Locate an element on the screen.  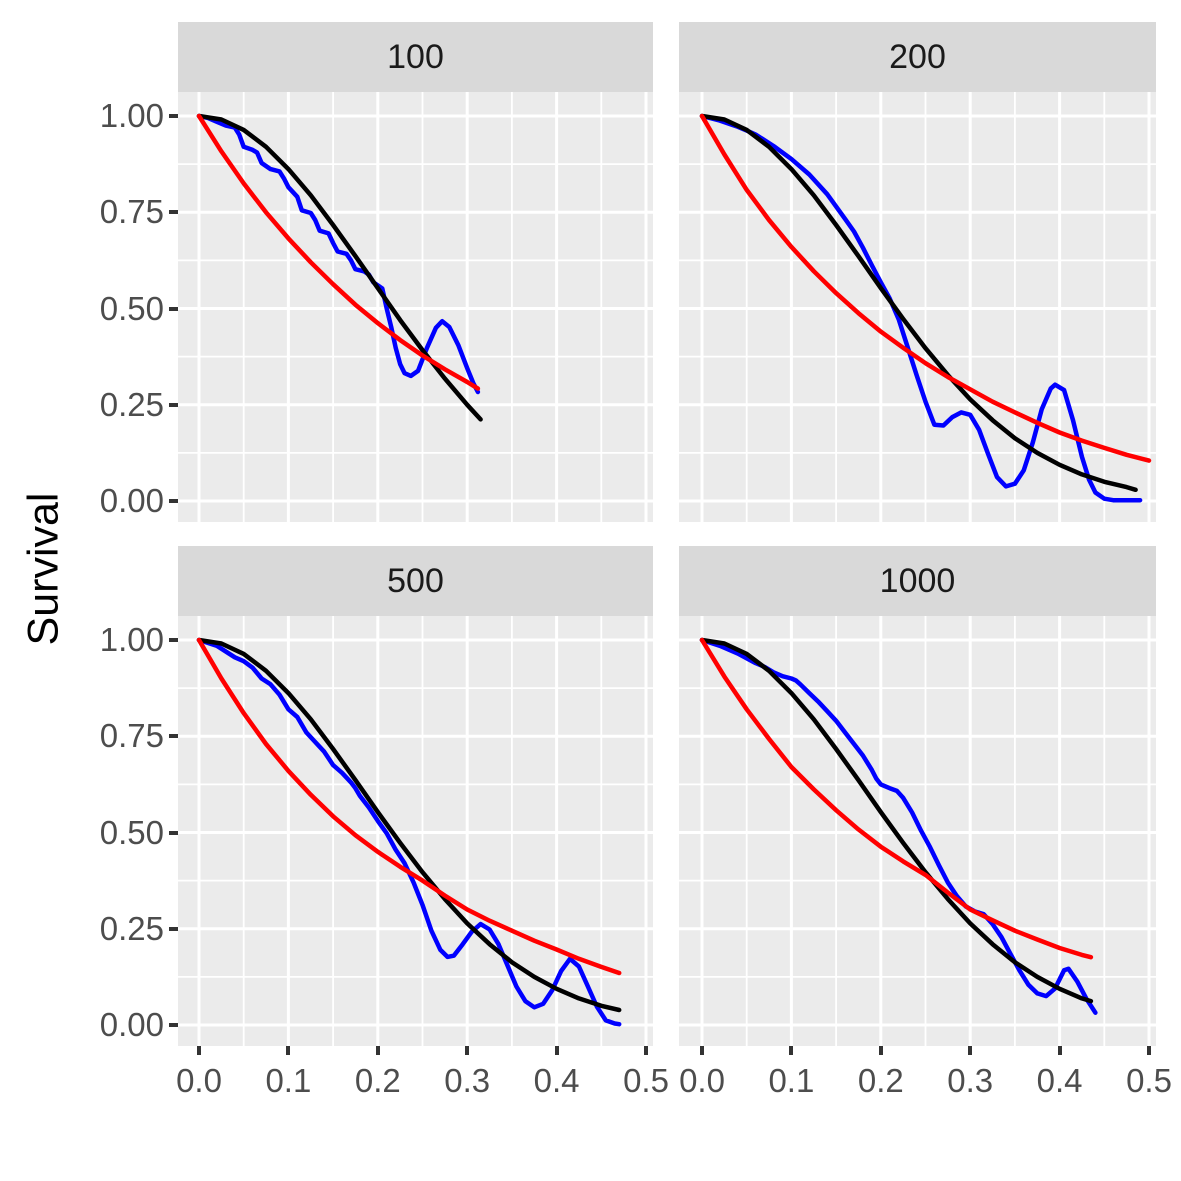
facet-strip-200: 200 is located at coordinates (917, 57).